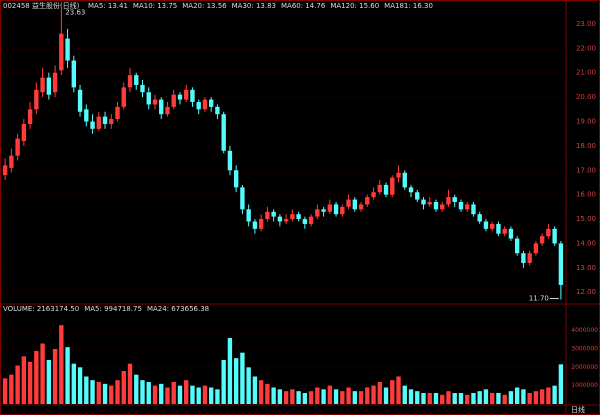 This screenshot has height=415, width=600. I want to click on y-tick-label: 15.00, so click(586, 219).